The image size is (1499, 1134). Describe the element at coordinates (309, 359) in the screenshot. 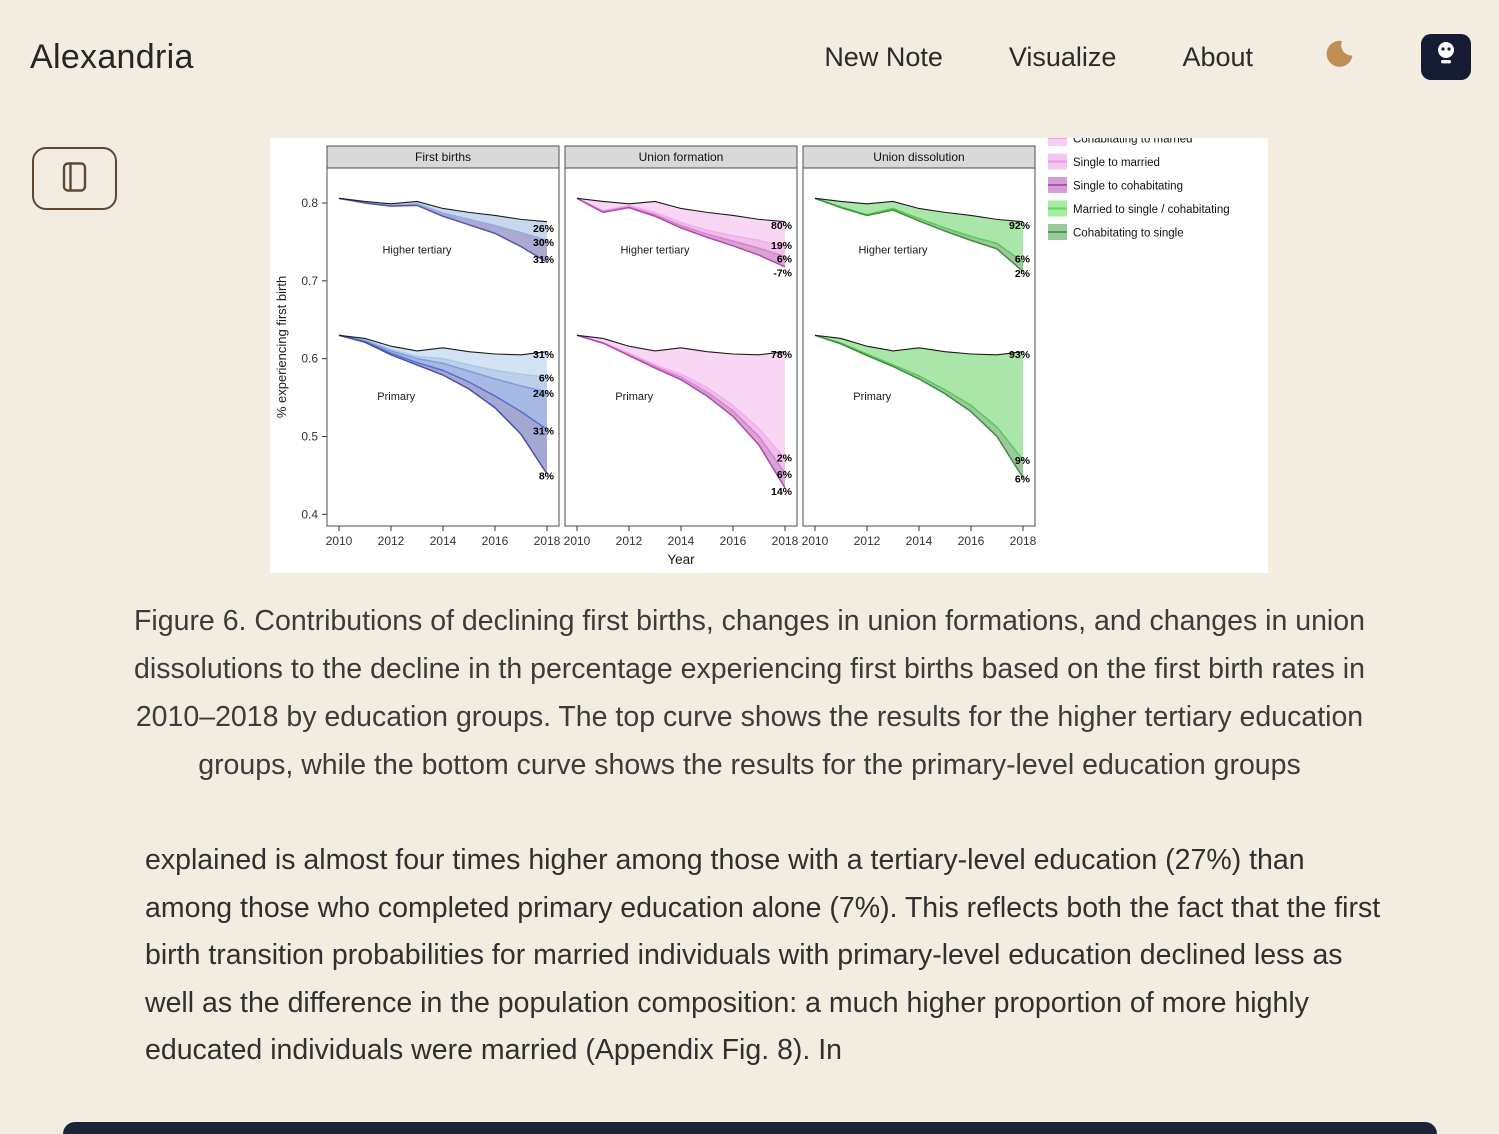

I see `y-tick-label: 0.6` at that location.